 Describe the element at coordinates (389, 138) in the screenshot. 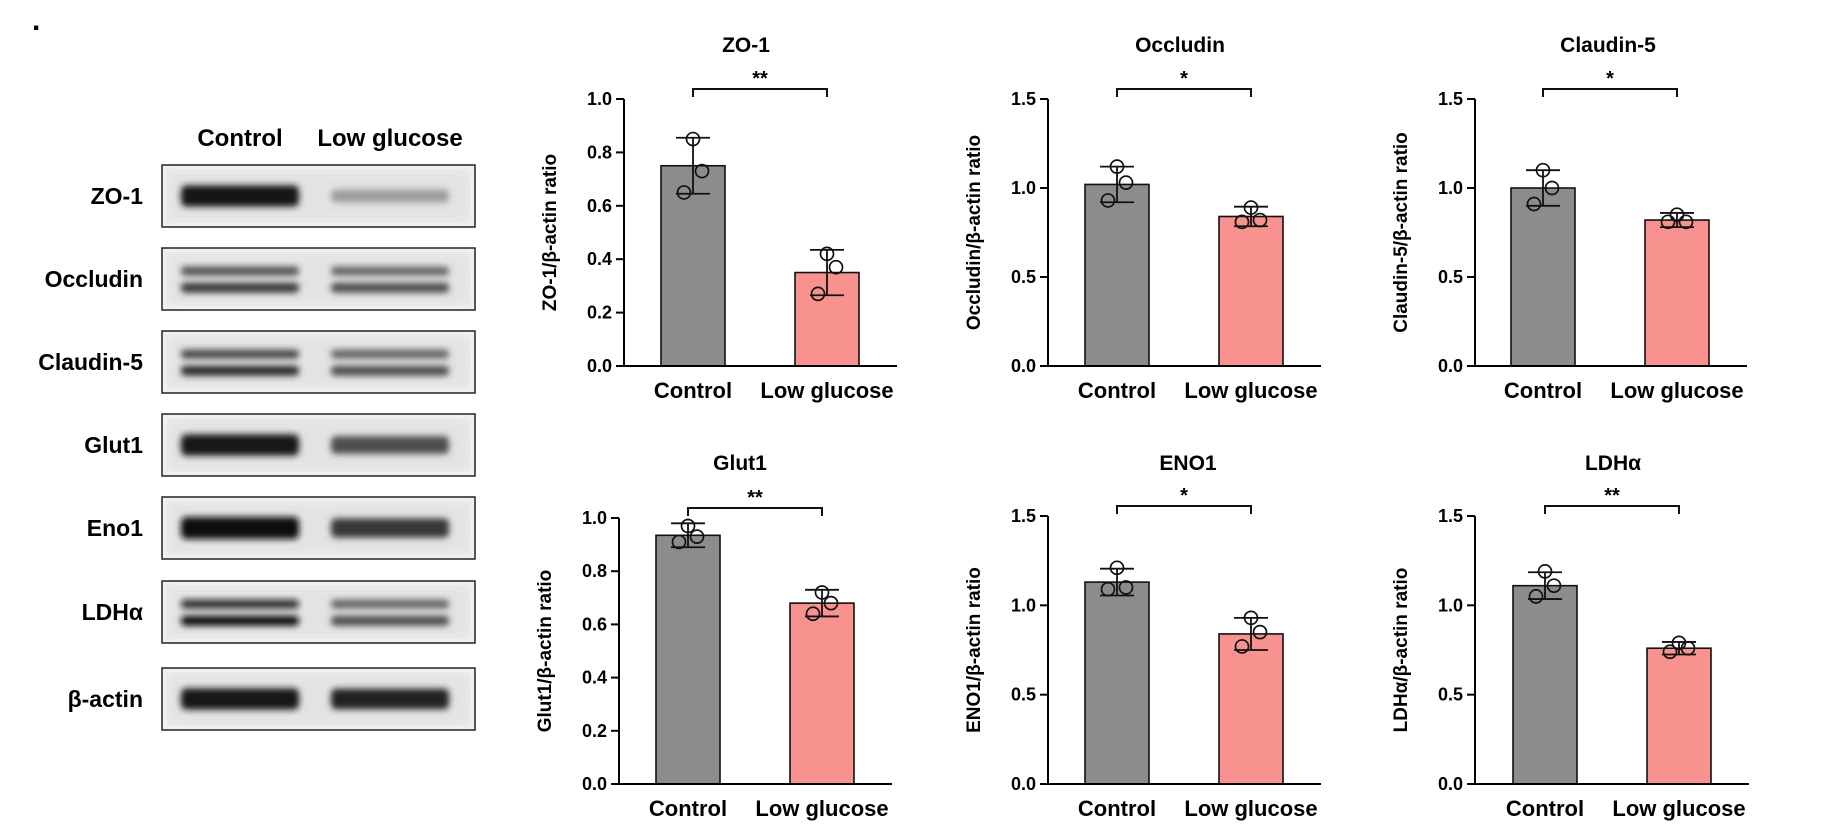

I see `blot-column-label-low-glucose: Low glucose` at that location.